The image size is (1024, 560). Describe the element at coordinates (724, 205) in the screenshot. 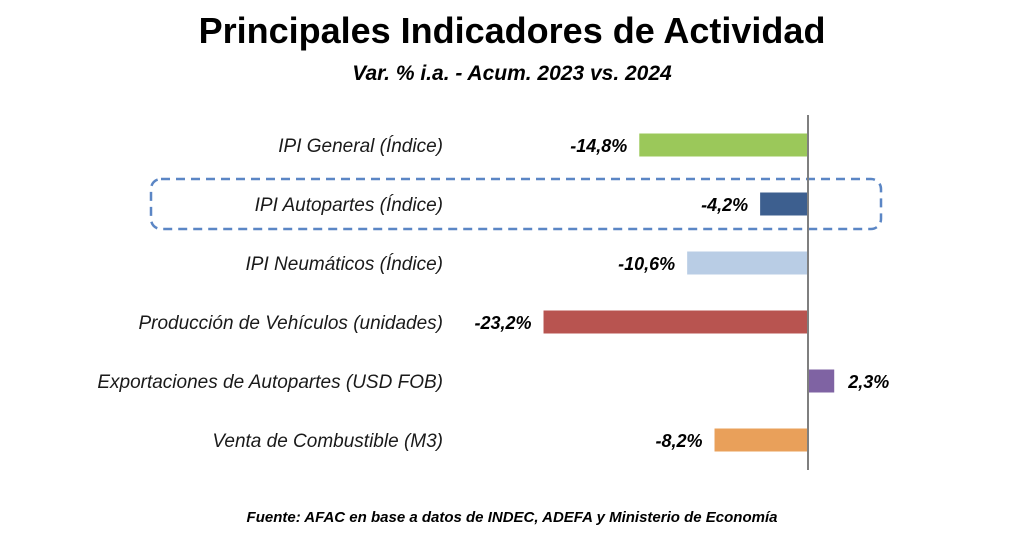

I see `value-label: -4,2%` at that location.